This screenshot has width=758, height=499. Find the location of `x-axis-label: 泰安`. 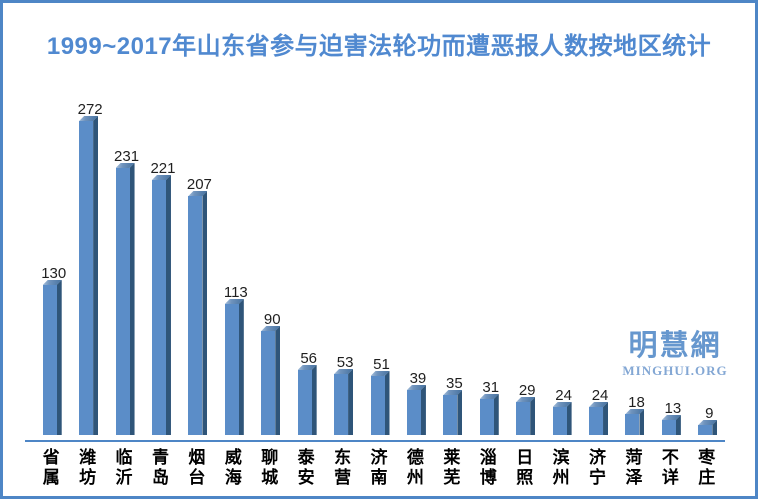

x-axis-label: 泰安 is located at coordinates (306, 468).